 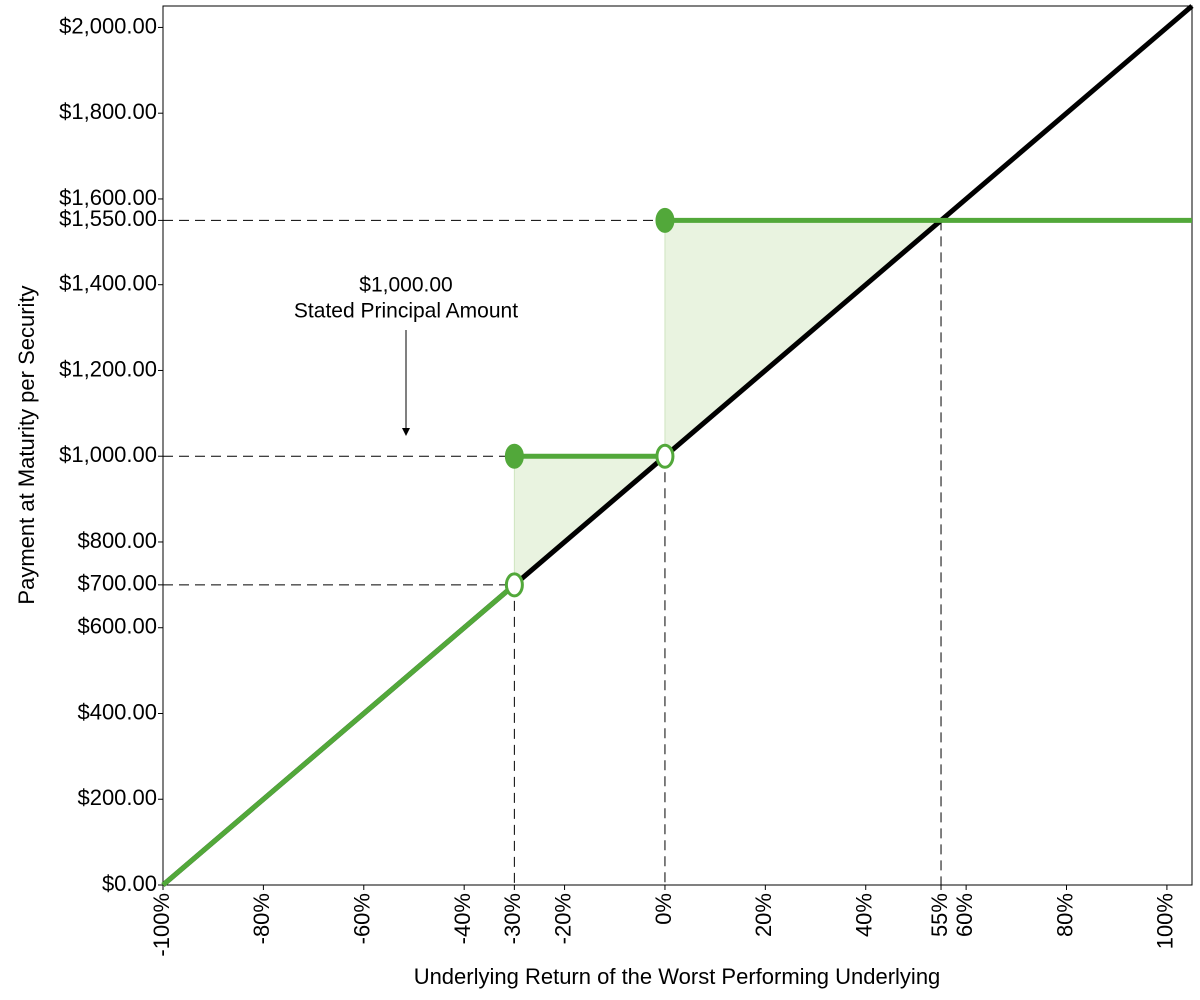 I want to click on x-tick-label: -20%, so click(x=562, y=918).